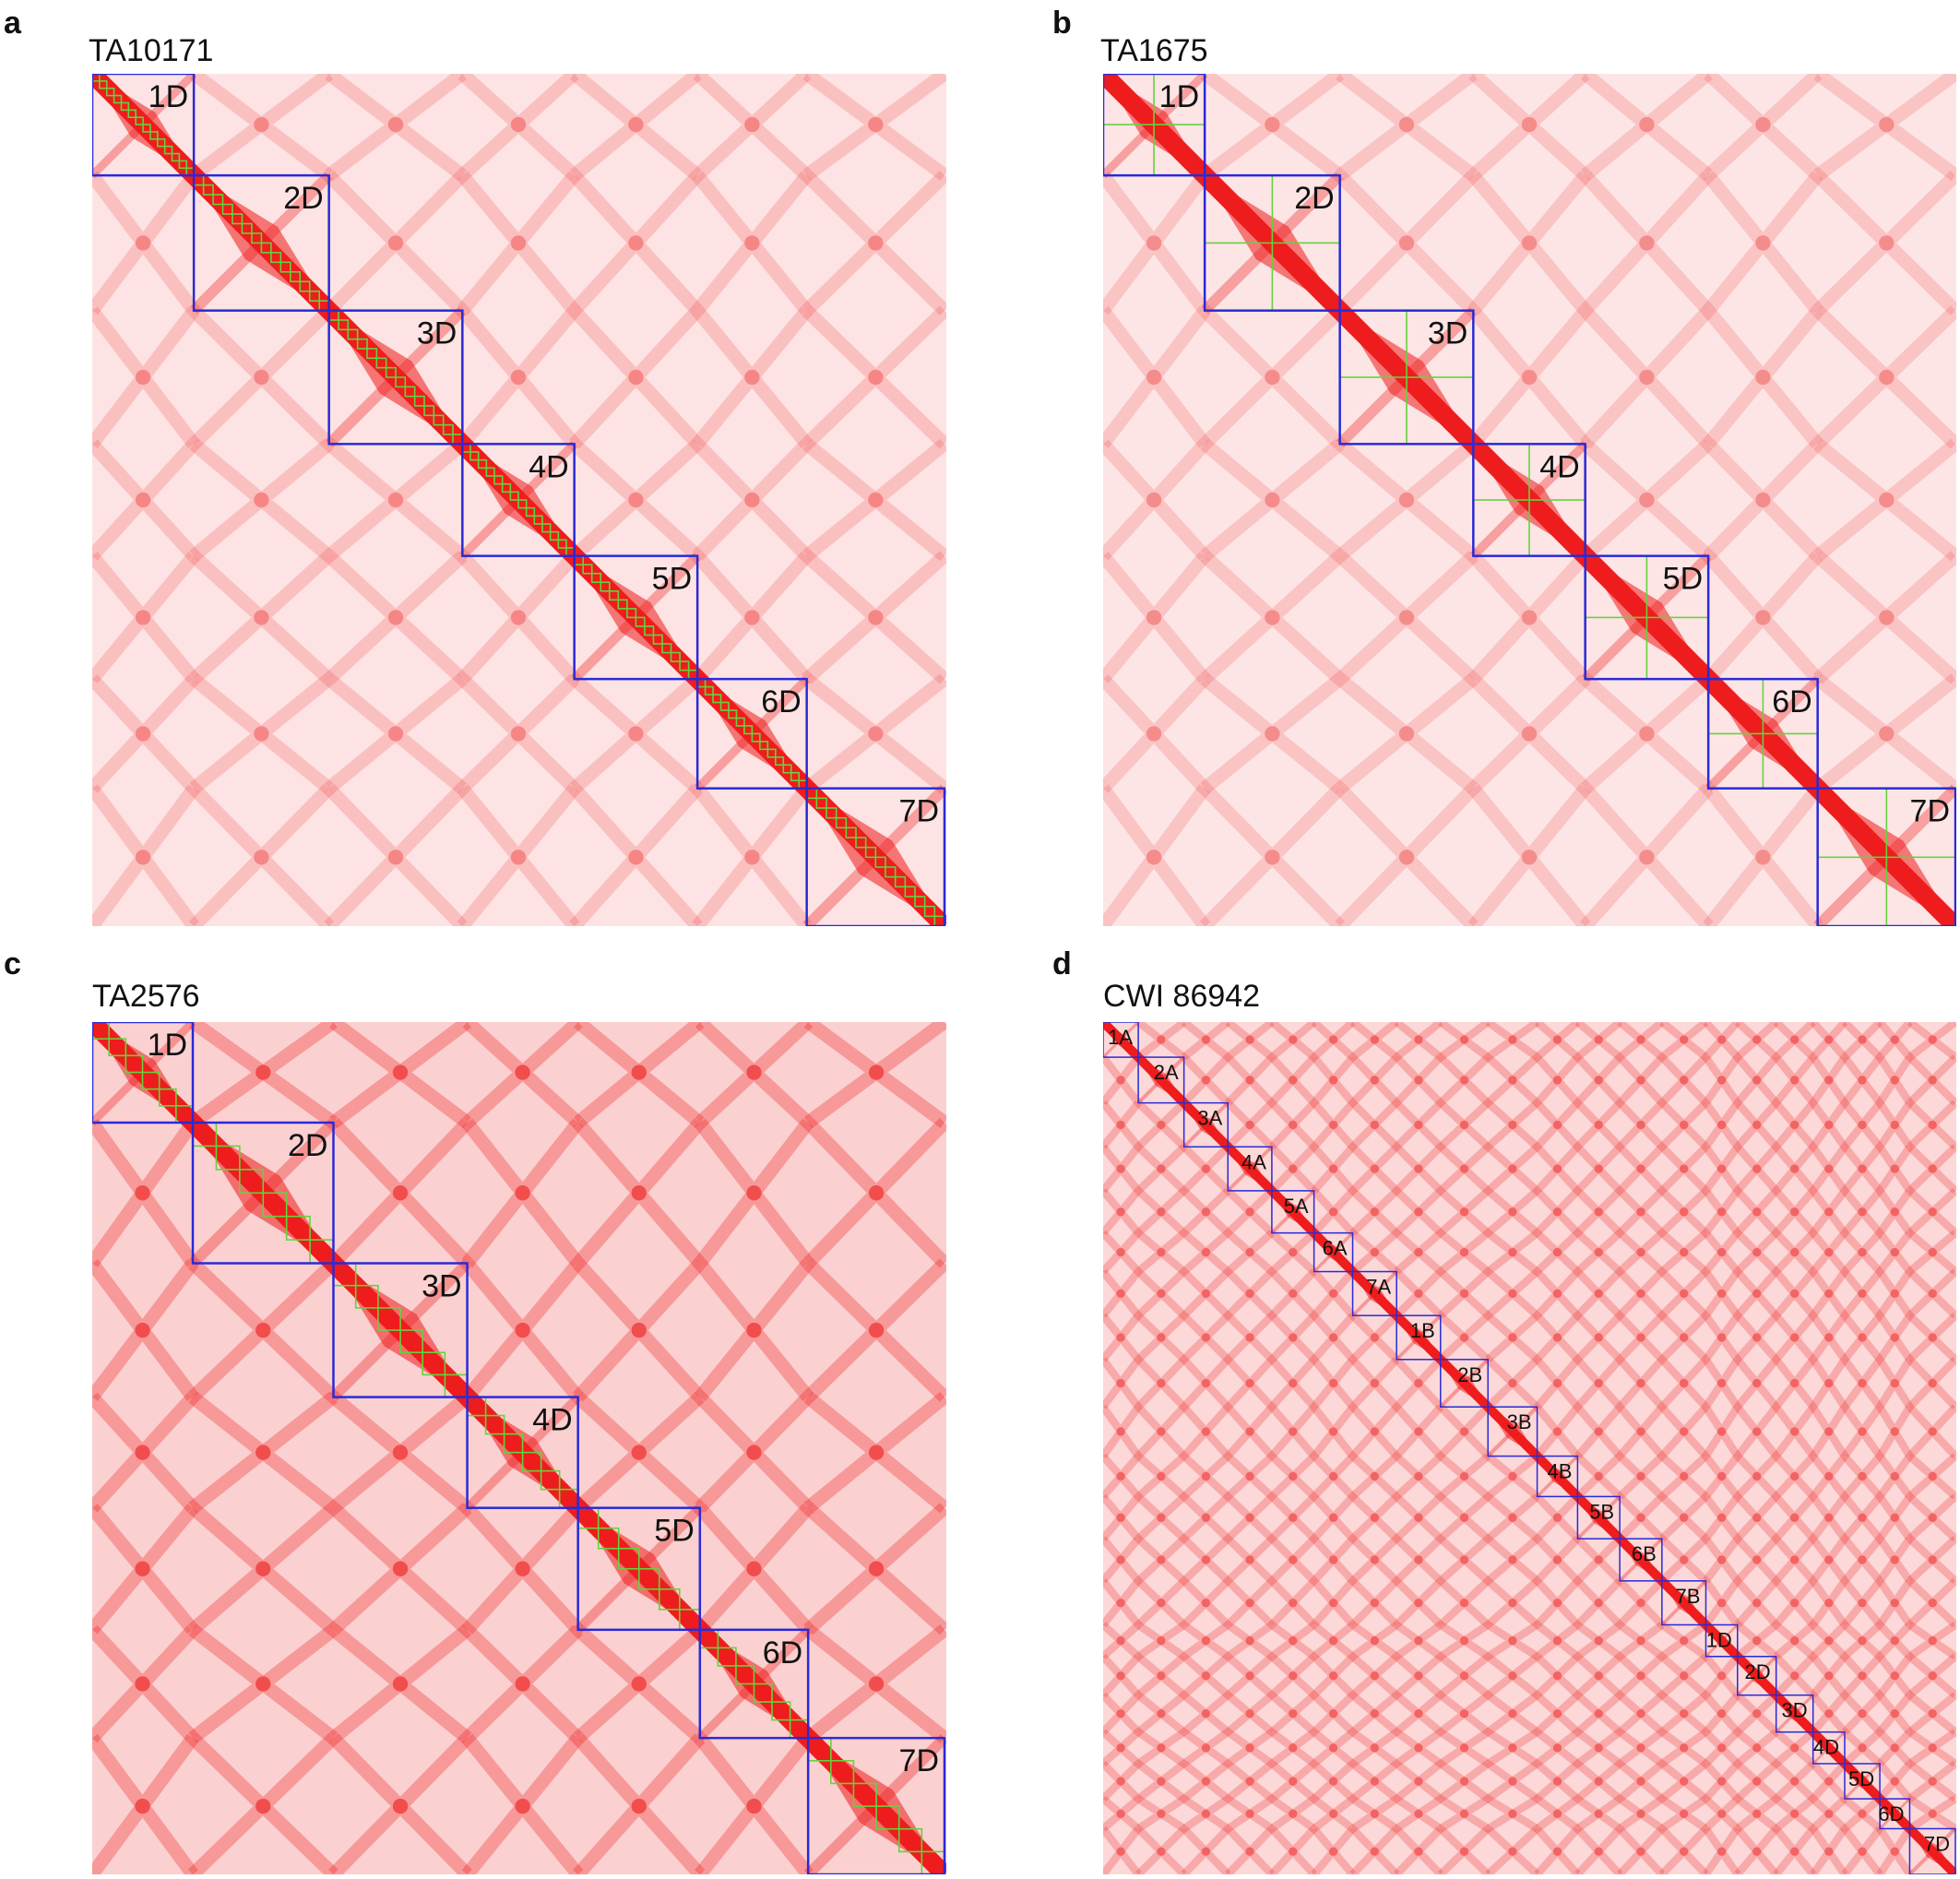 The height and width of the screenshot is (1879, 1960). Describe the element at coordinates (1335, 1248) in the screenshot. I see `chromosome-label: 6A` at that location.